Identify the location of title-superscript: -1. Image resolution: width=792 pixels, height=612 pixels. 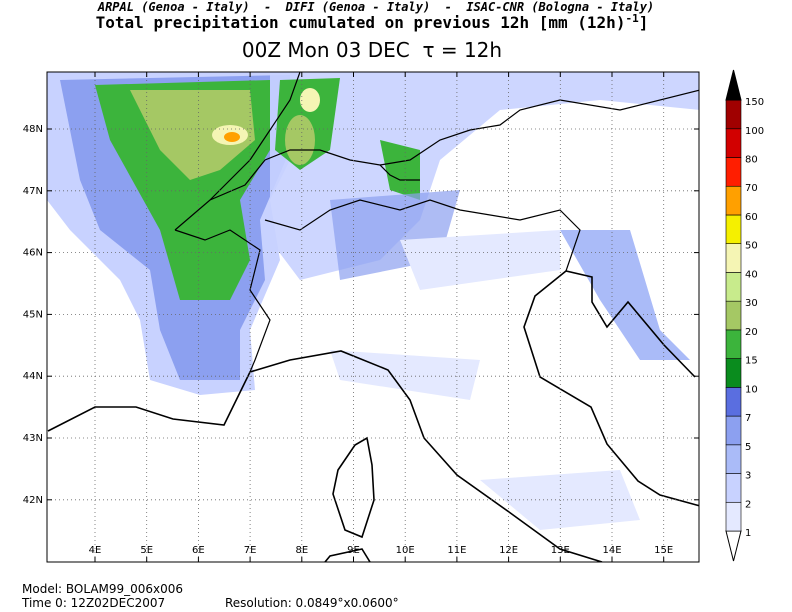
(632, 18).